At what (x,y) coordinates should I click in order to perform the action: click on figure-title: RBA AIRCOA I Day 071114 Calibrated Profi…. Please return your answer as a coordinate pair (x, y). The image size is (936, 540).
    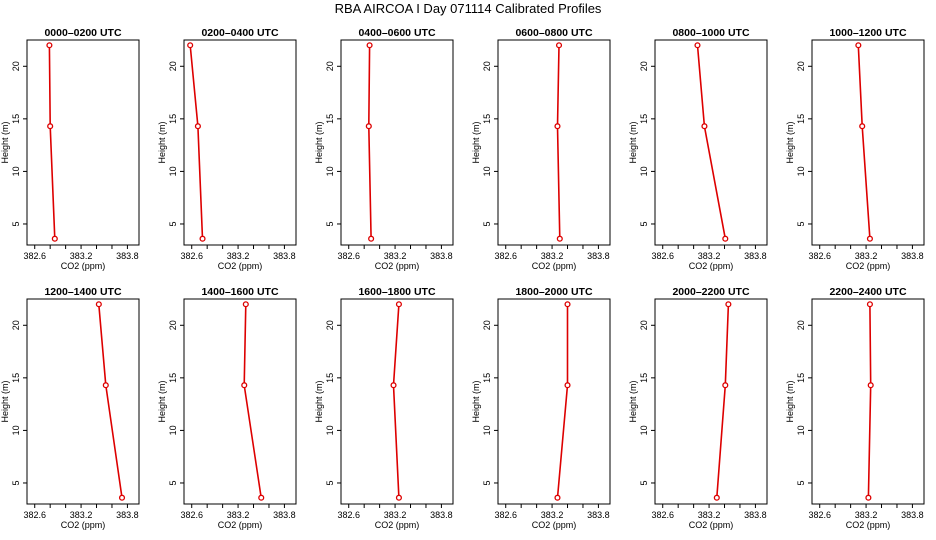
    Looking at the image, I should click on (468, 8).